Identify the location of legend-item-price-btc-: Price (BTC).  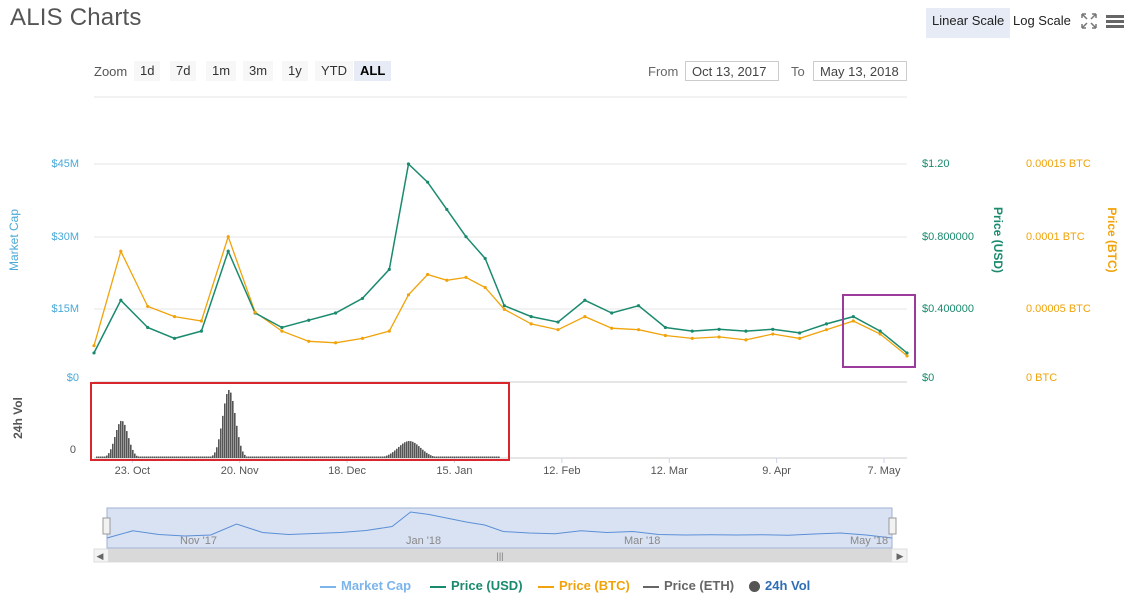
(584, 586).